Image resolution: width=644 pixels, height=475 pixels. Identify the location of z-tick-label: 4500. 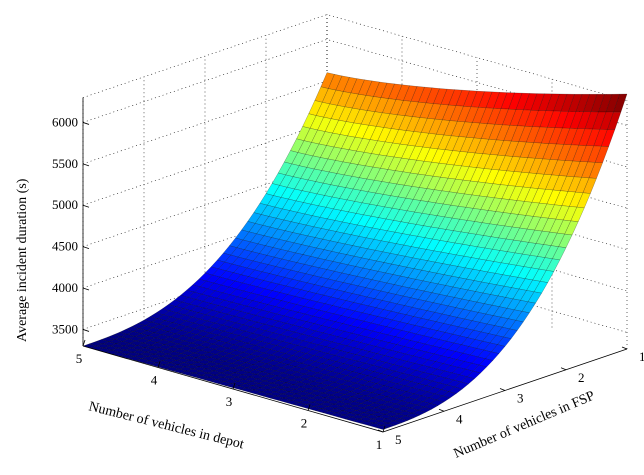
(65, 246).